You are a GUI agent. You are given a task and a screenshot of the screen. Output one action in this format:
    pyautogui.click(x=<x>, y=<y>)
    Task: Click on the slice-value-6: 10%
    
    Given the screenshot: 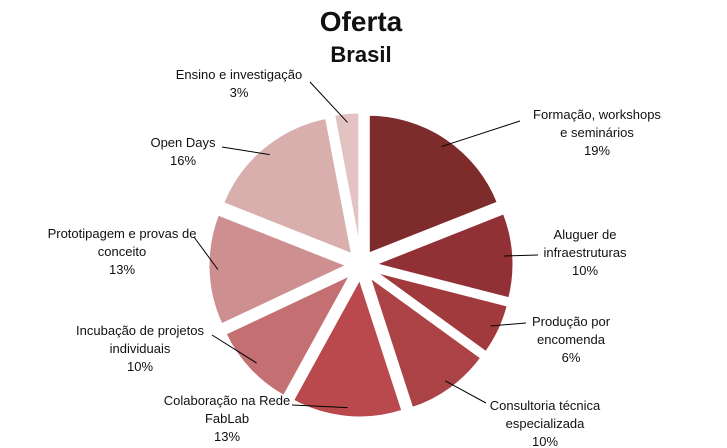 What is the action you would take?
    pyautogui.click(x=140, y=366)
    